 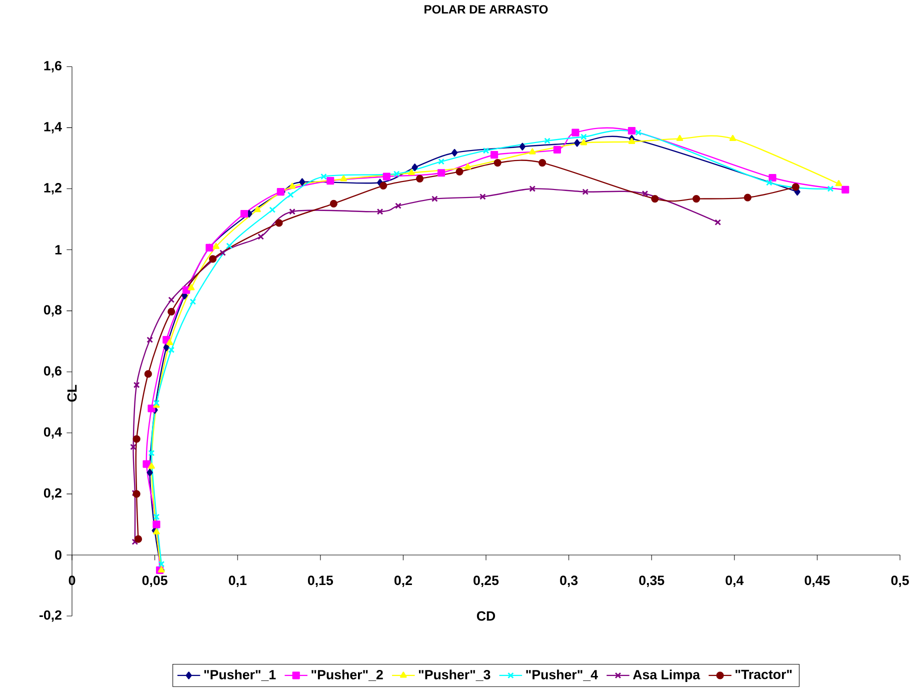 I want to click on y-tick-label: -0,2, so click(x=51, y=616).